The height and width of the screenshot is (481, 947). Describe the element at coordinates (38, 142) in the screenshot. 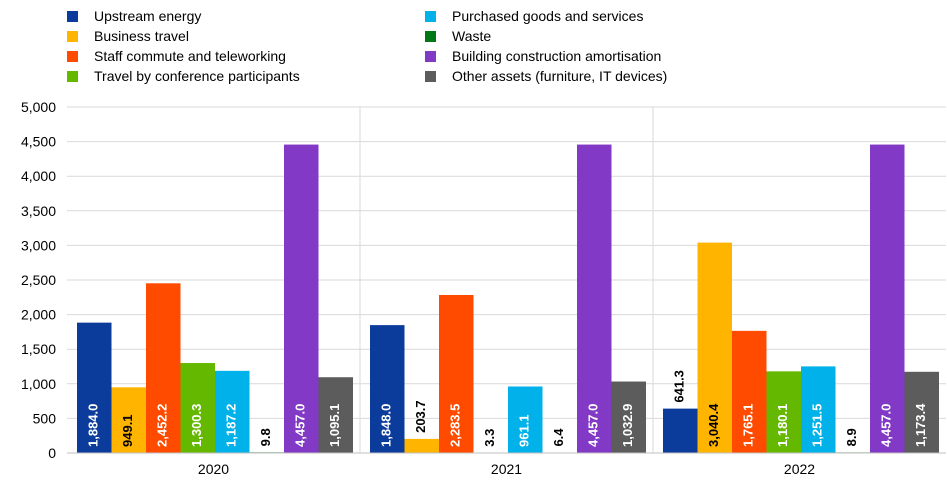

I see `y-tick-label: 4,500` at that location.